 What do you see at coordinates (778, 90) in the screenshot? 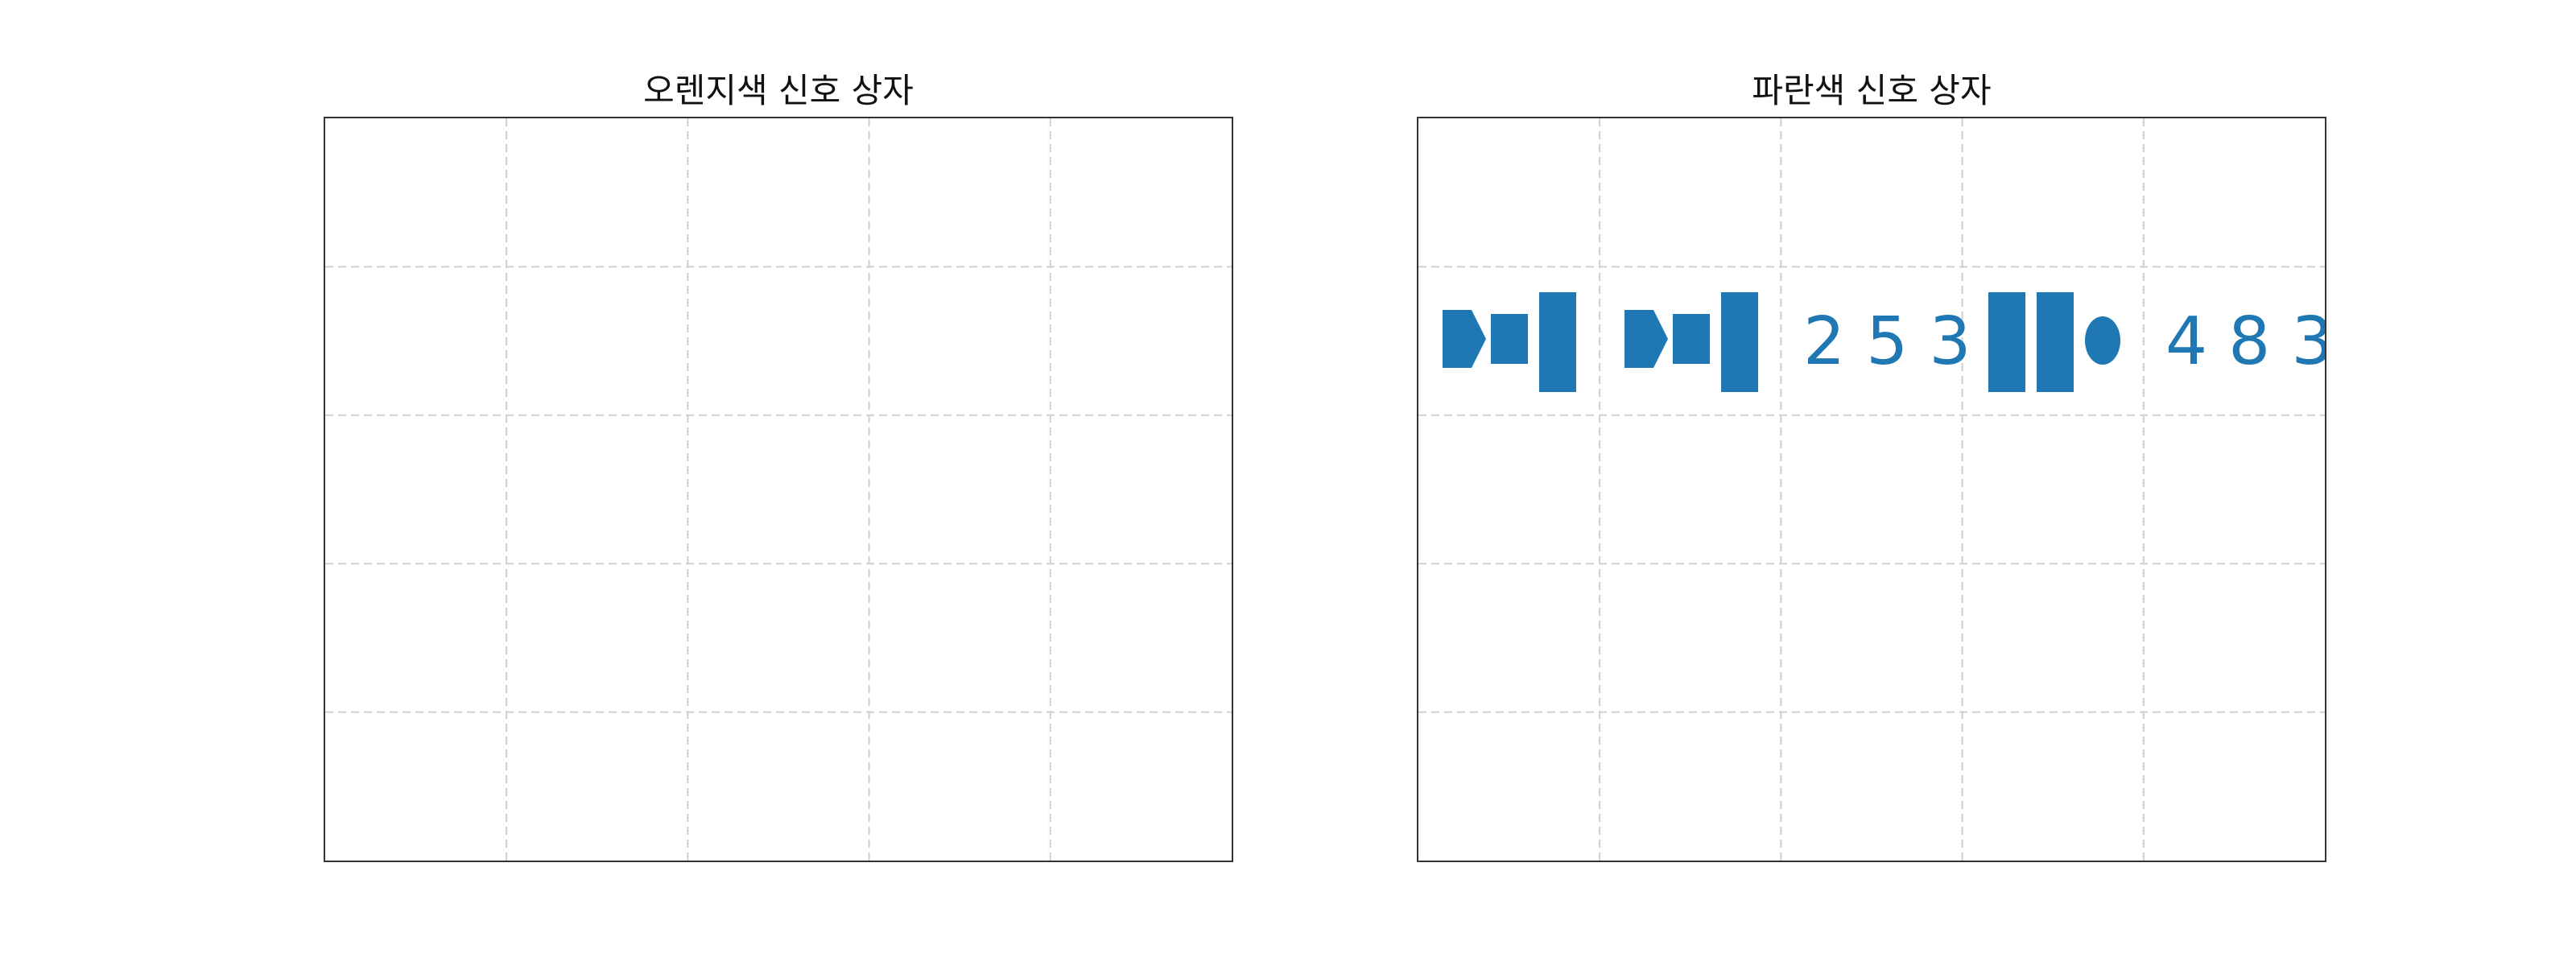
I see `orange-box-title: 오렌지색 신호 상자` at bounding box center [778, 90].